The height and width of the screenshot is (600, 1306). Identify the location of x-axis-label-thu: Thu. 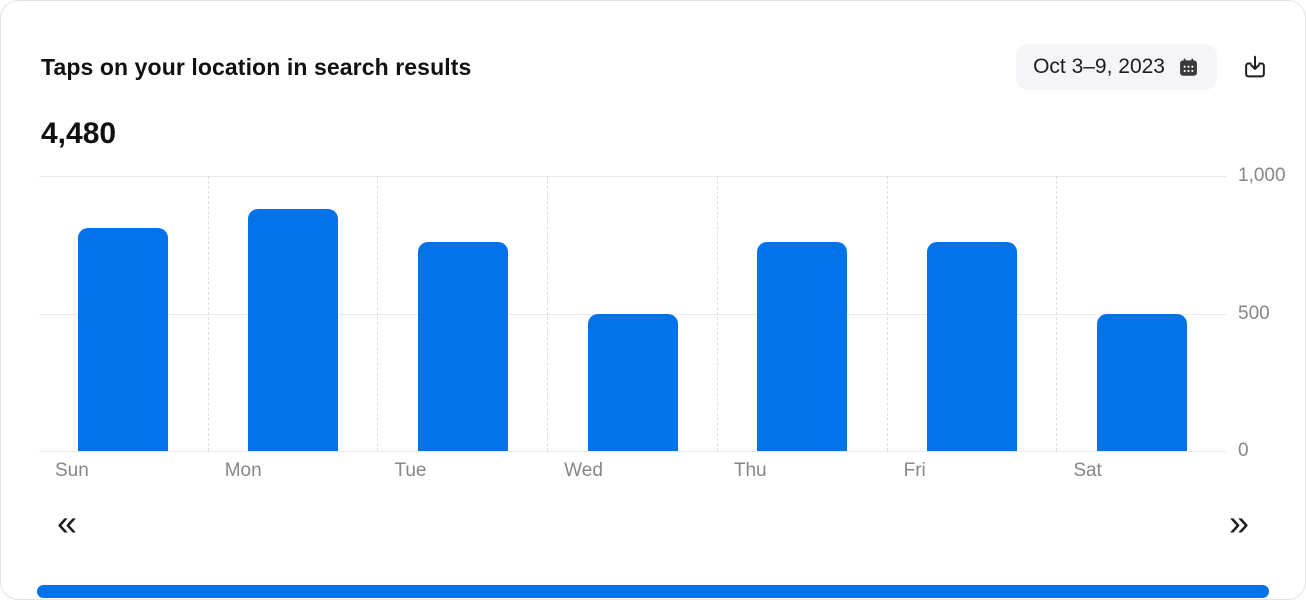
(750, 470).